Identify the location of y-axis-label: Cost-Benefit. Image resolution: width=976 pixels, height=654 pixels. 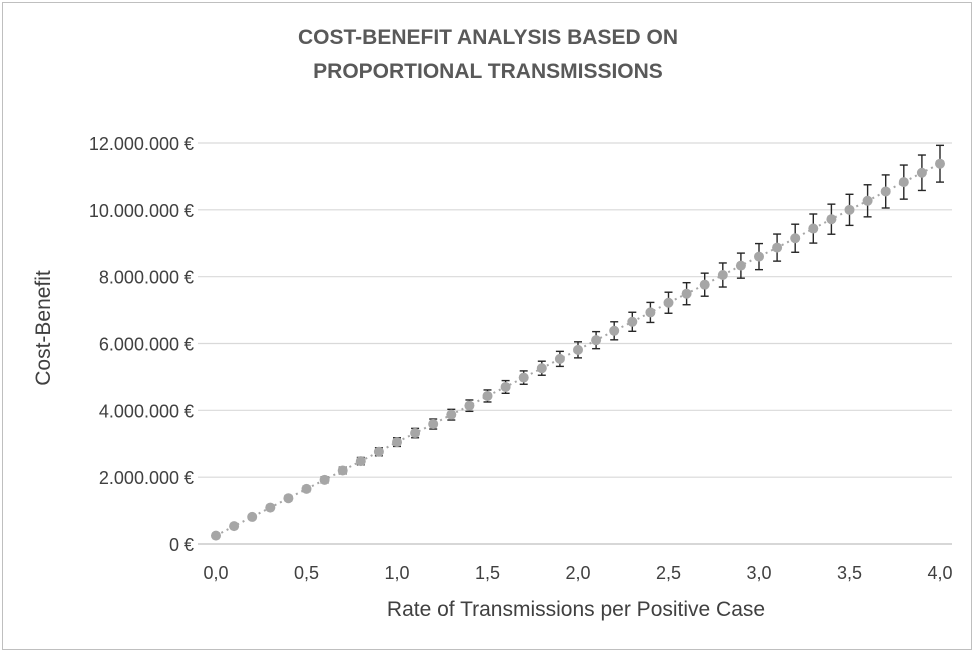
(43, 328).